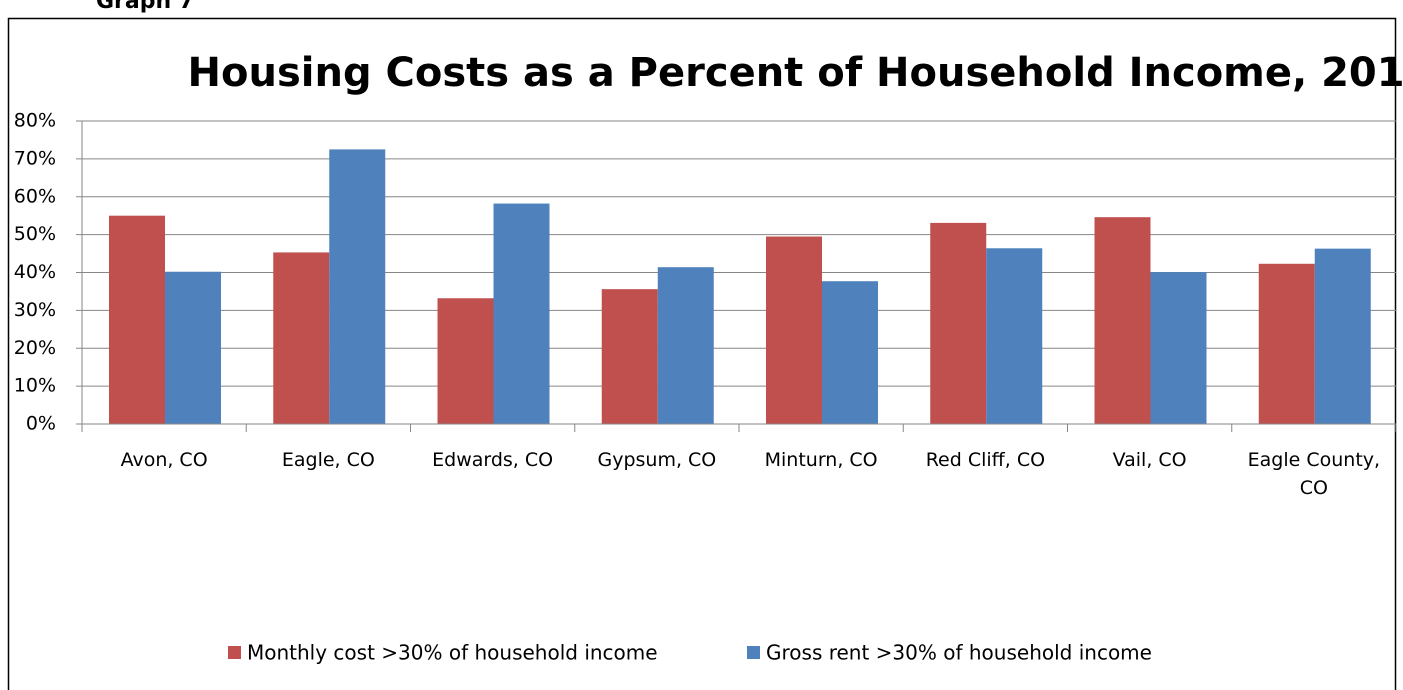 Image resolution: width=1403 pixels, height=690 pixels. Describe the element at coordinates (35, 272) in the screenshot. I see `y-tick-label: 40%` at that location.